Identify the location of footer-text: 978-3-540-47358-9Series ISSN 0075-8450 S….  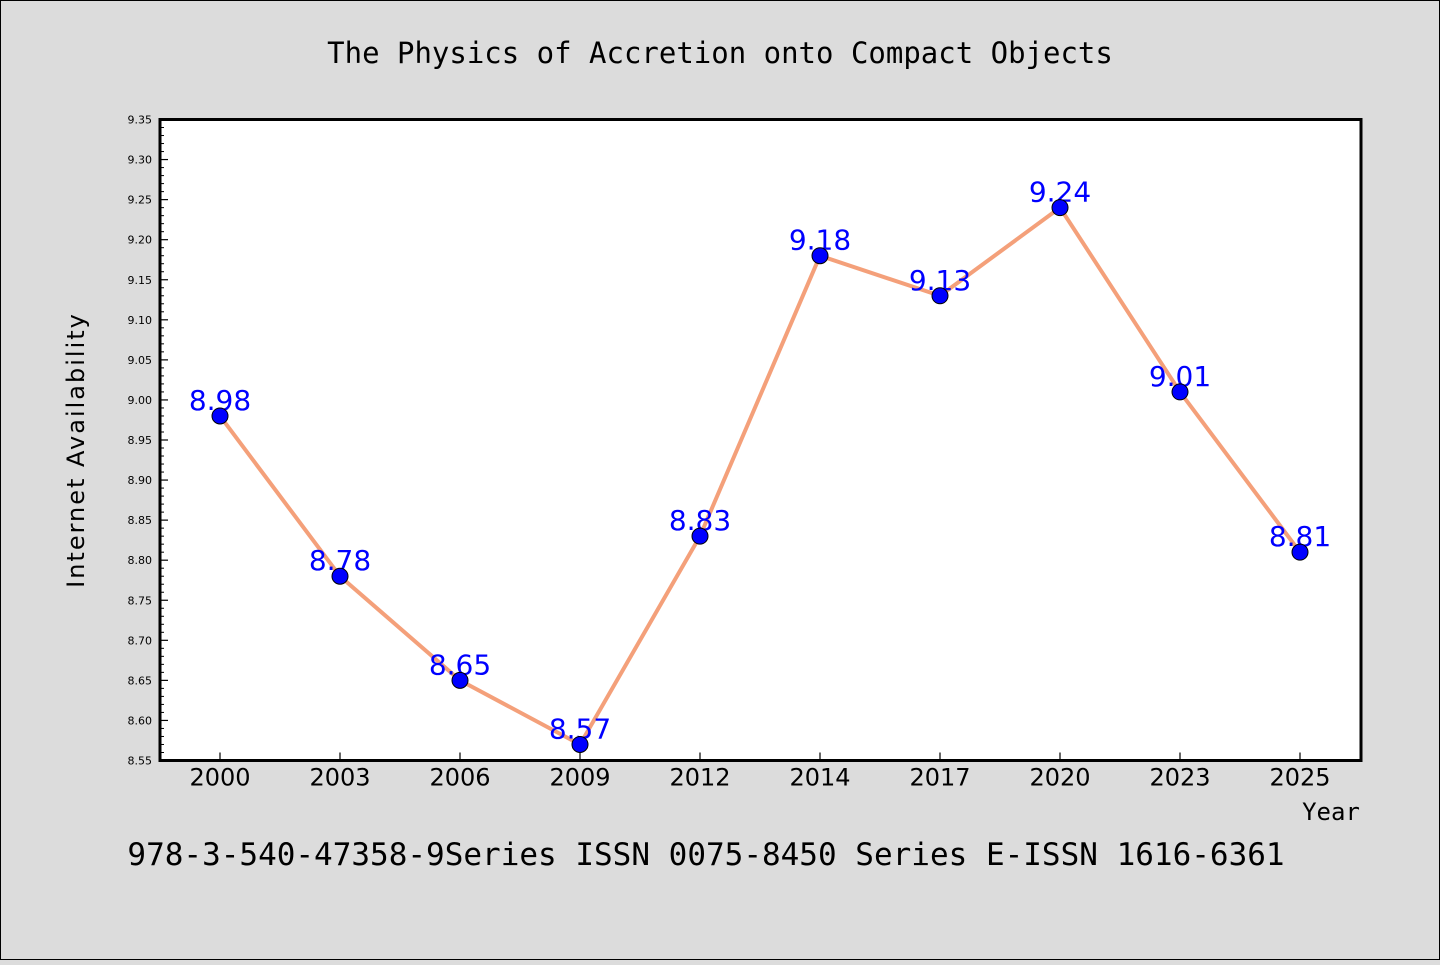
(705, 855).